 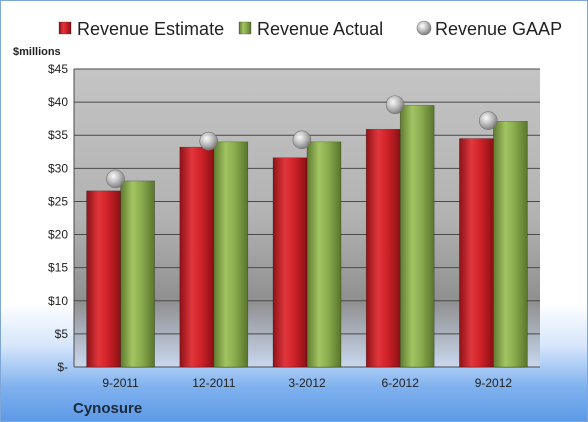 What do you see at coordinates (58, 102) in the screenshot?
I see `y-tick-label: $40` at bounding box center [58, 102].